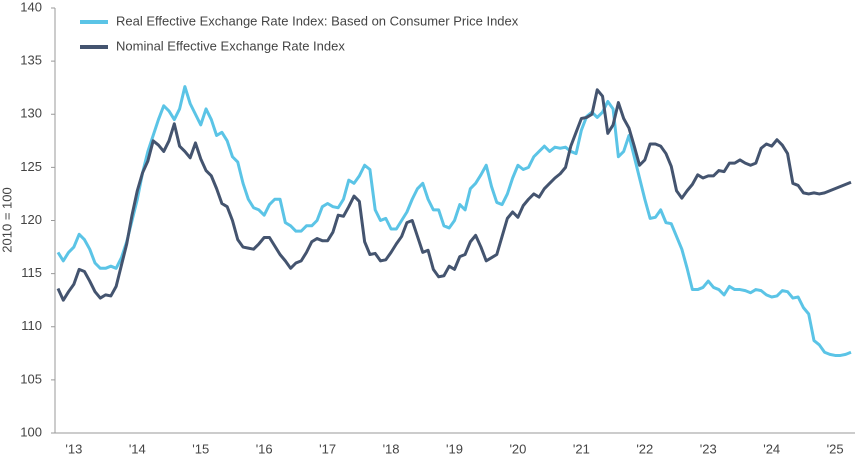  What do you see at coordinates (31, 378) in the screenshot?
I see `y-tick-label: 105` at bounding box center [31, 378].